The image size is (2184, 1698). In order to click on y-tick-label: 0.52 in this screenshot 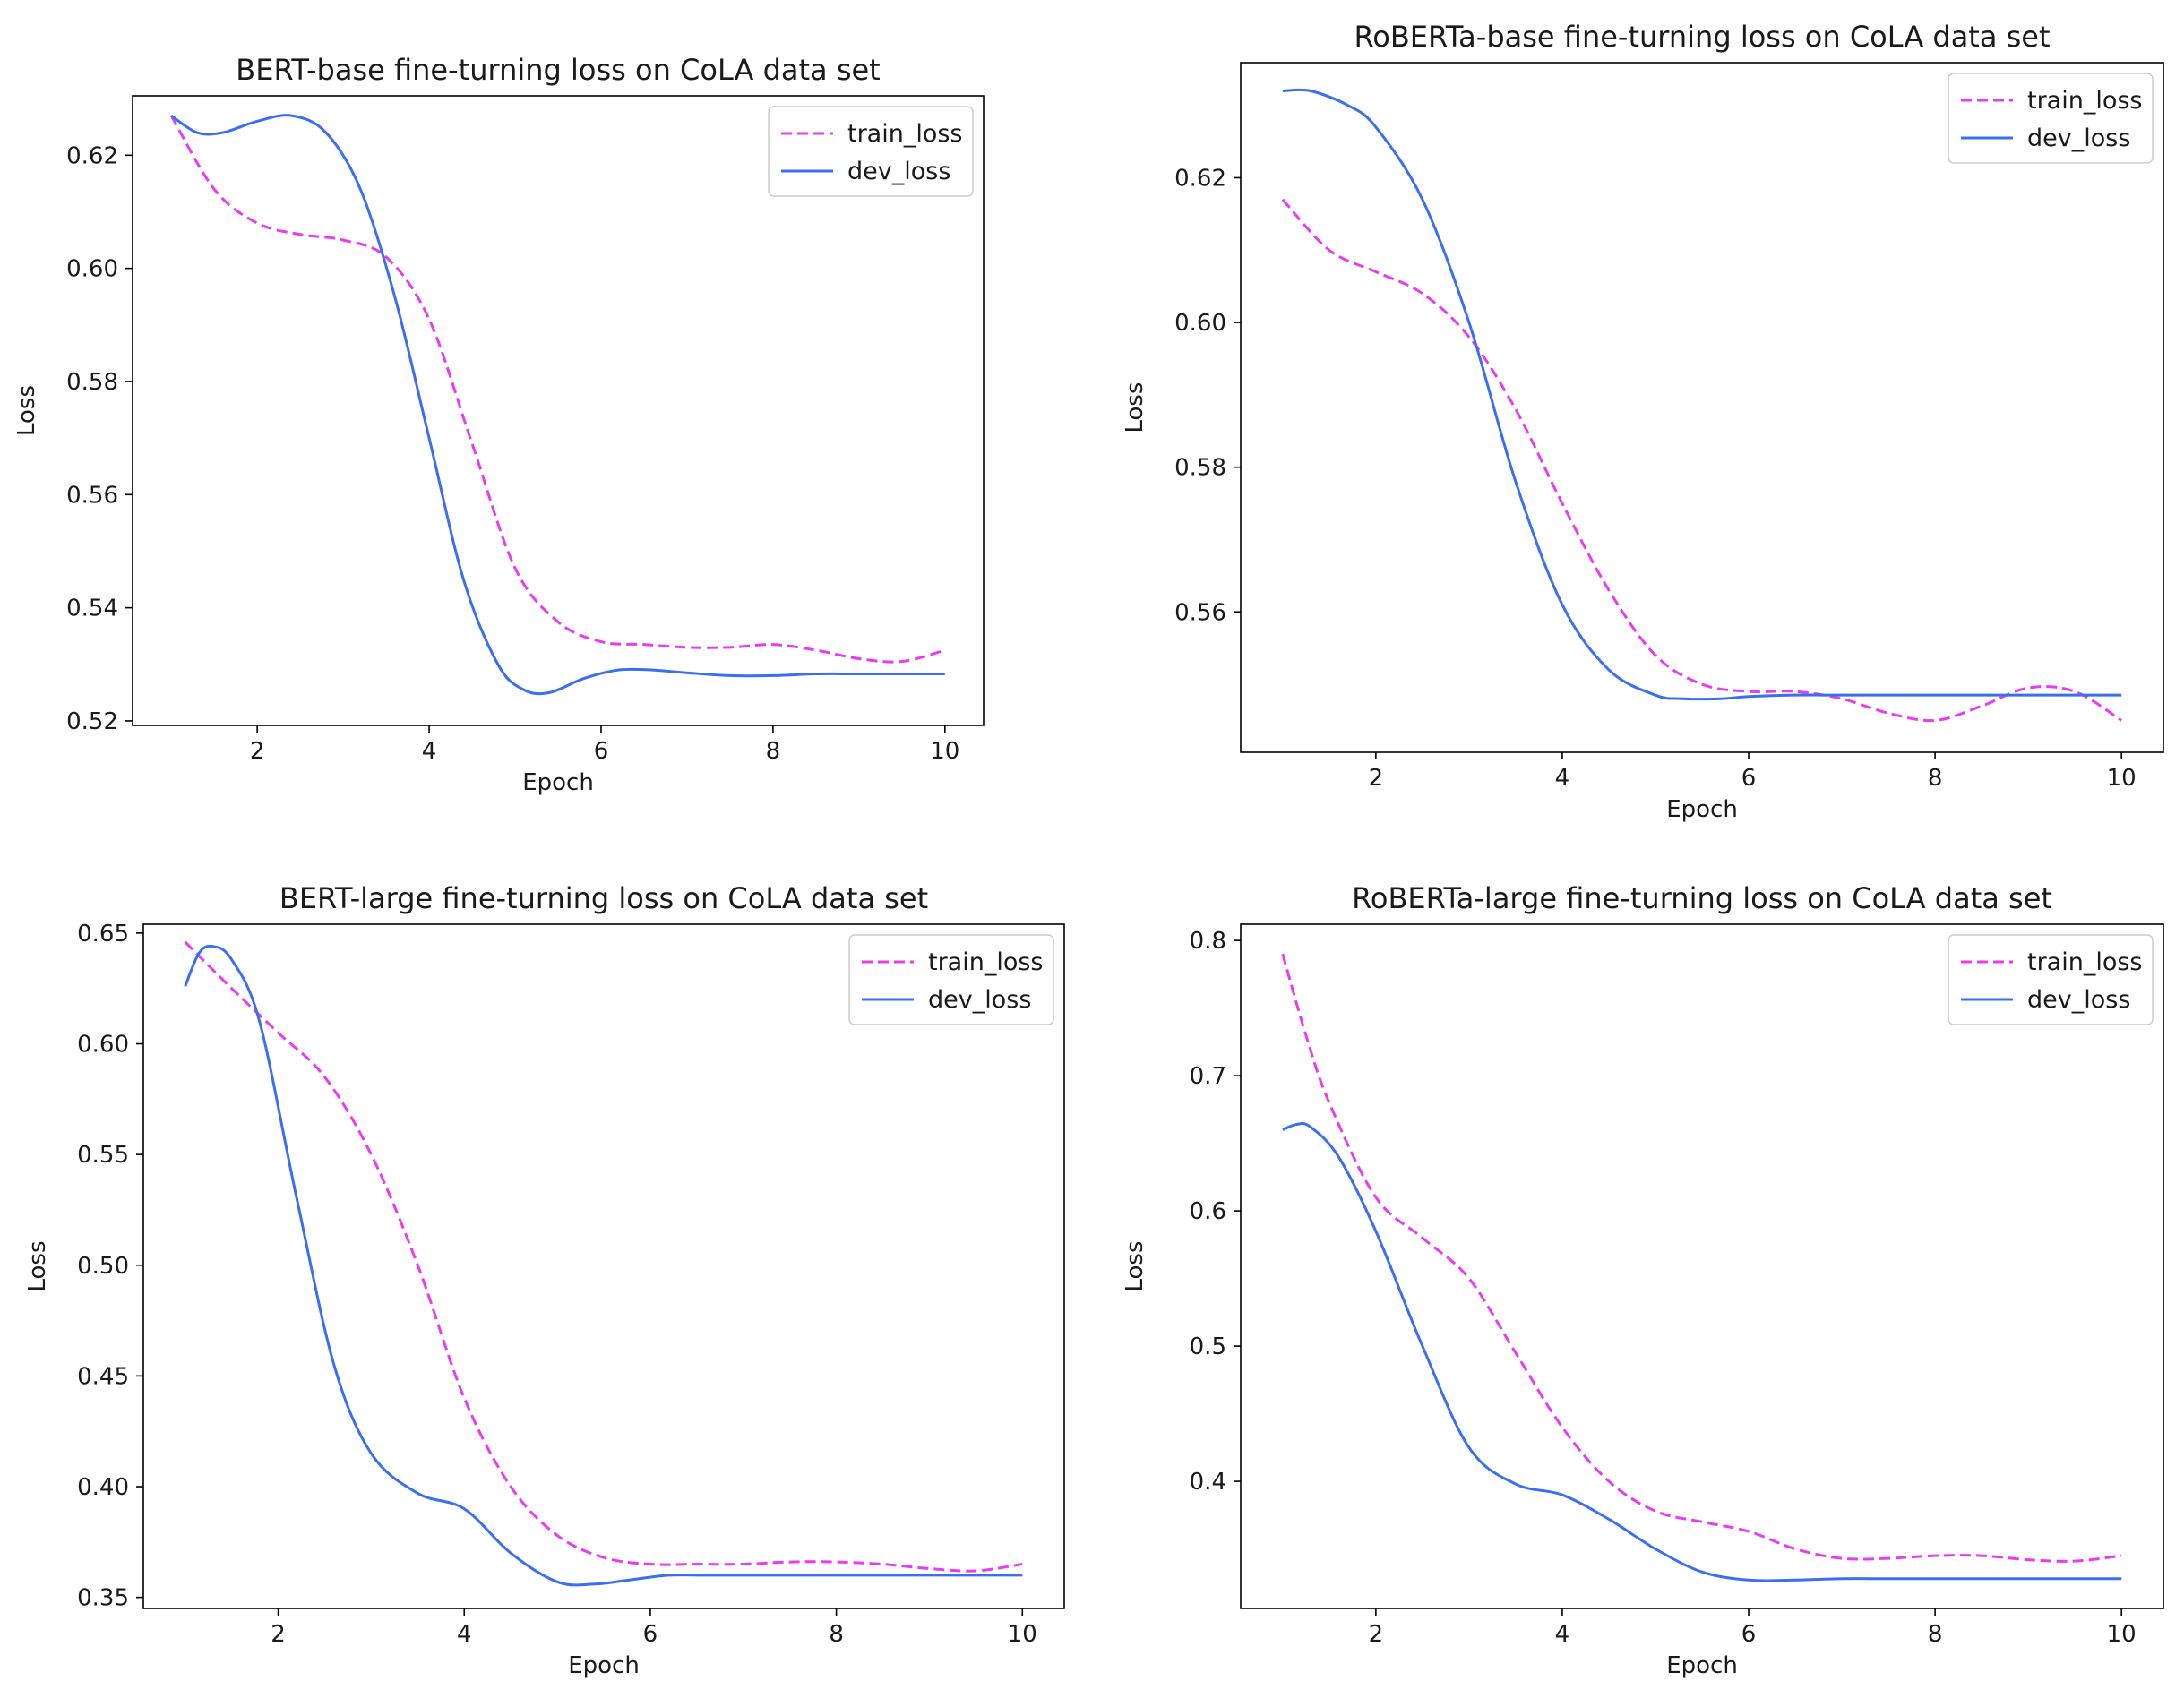, I will do `click(92, 721)`.